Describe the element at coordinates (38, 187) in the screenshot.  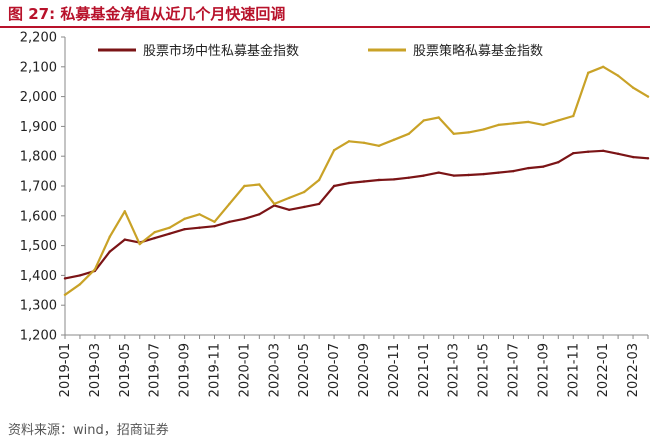
I see `y-tick-label: 1,700` at that location.